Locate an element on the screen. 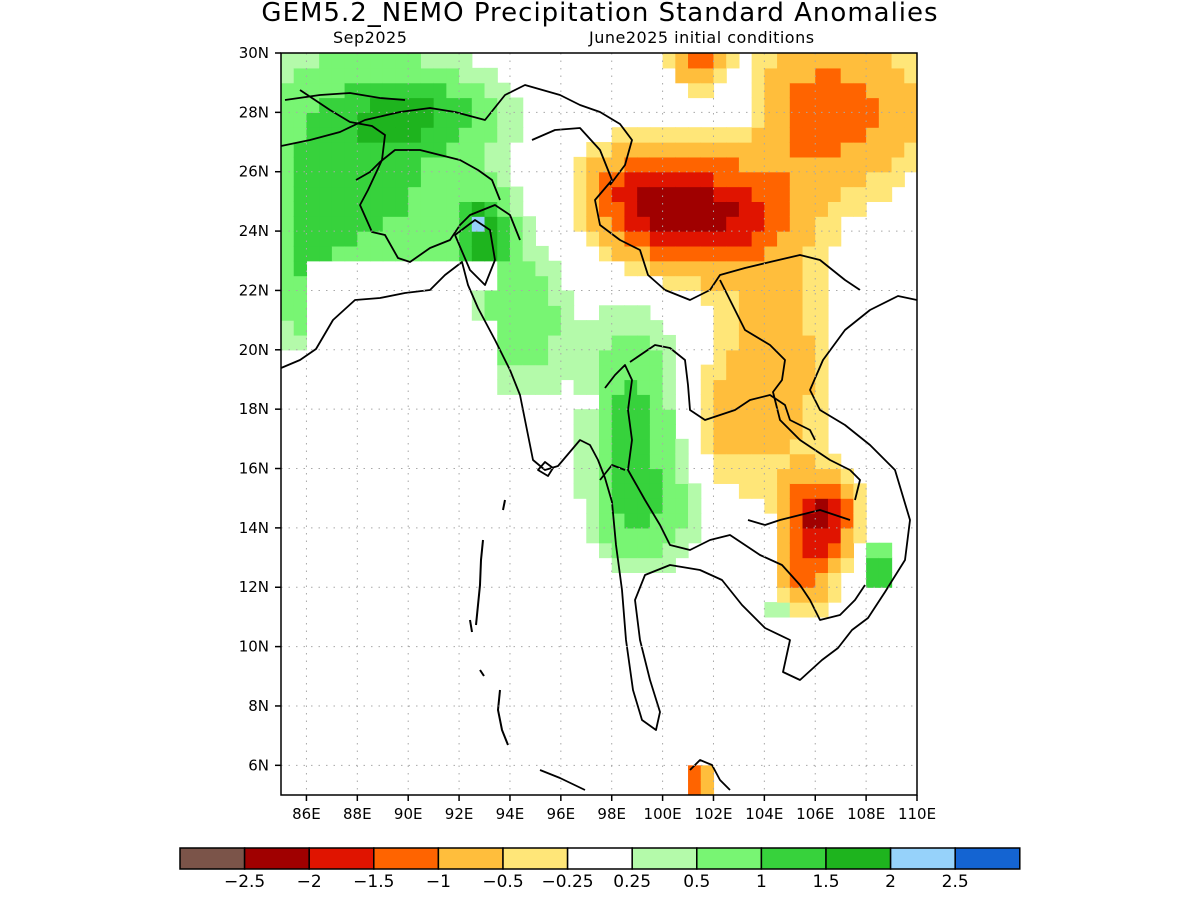 The width and height of the screenshot is (1200, 900). lon-tick-label: 104E is located at coordinates (764, 814).